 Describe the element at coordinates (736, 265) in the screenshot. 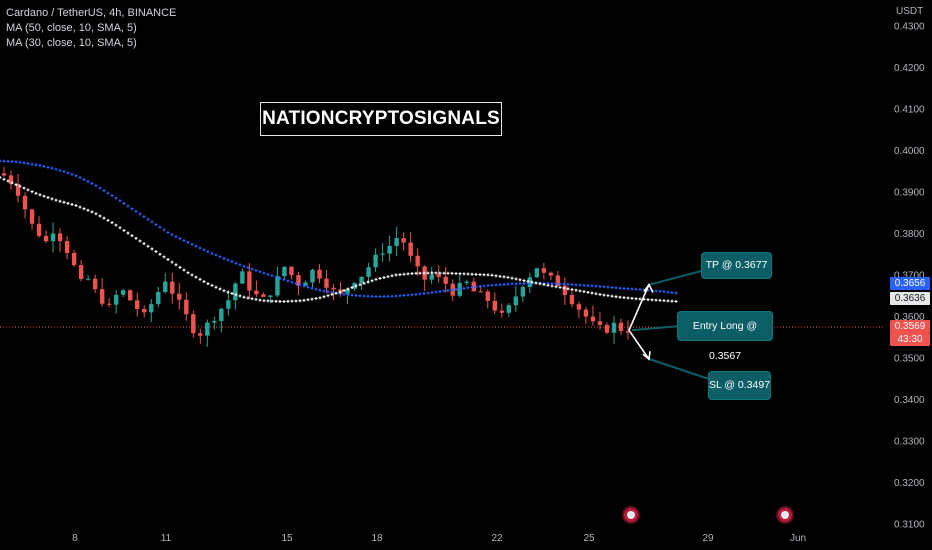

I see `tp-callout: TP @ 0.3677` at that location.